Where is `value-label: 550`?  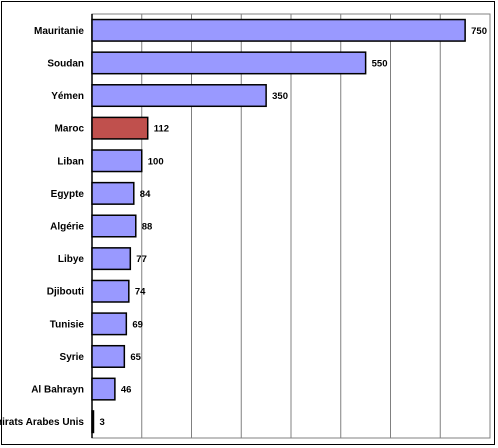
value-label: 550 is located at coordinates (380, 63).